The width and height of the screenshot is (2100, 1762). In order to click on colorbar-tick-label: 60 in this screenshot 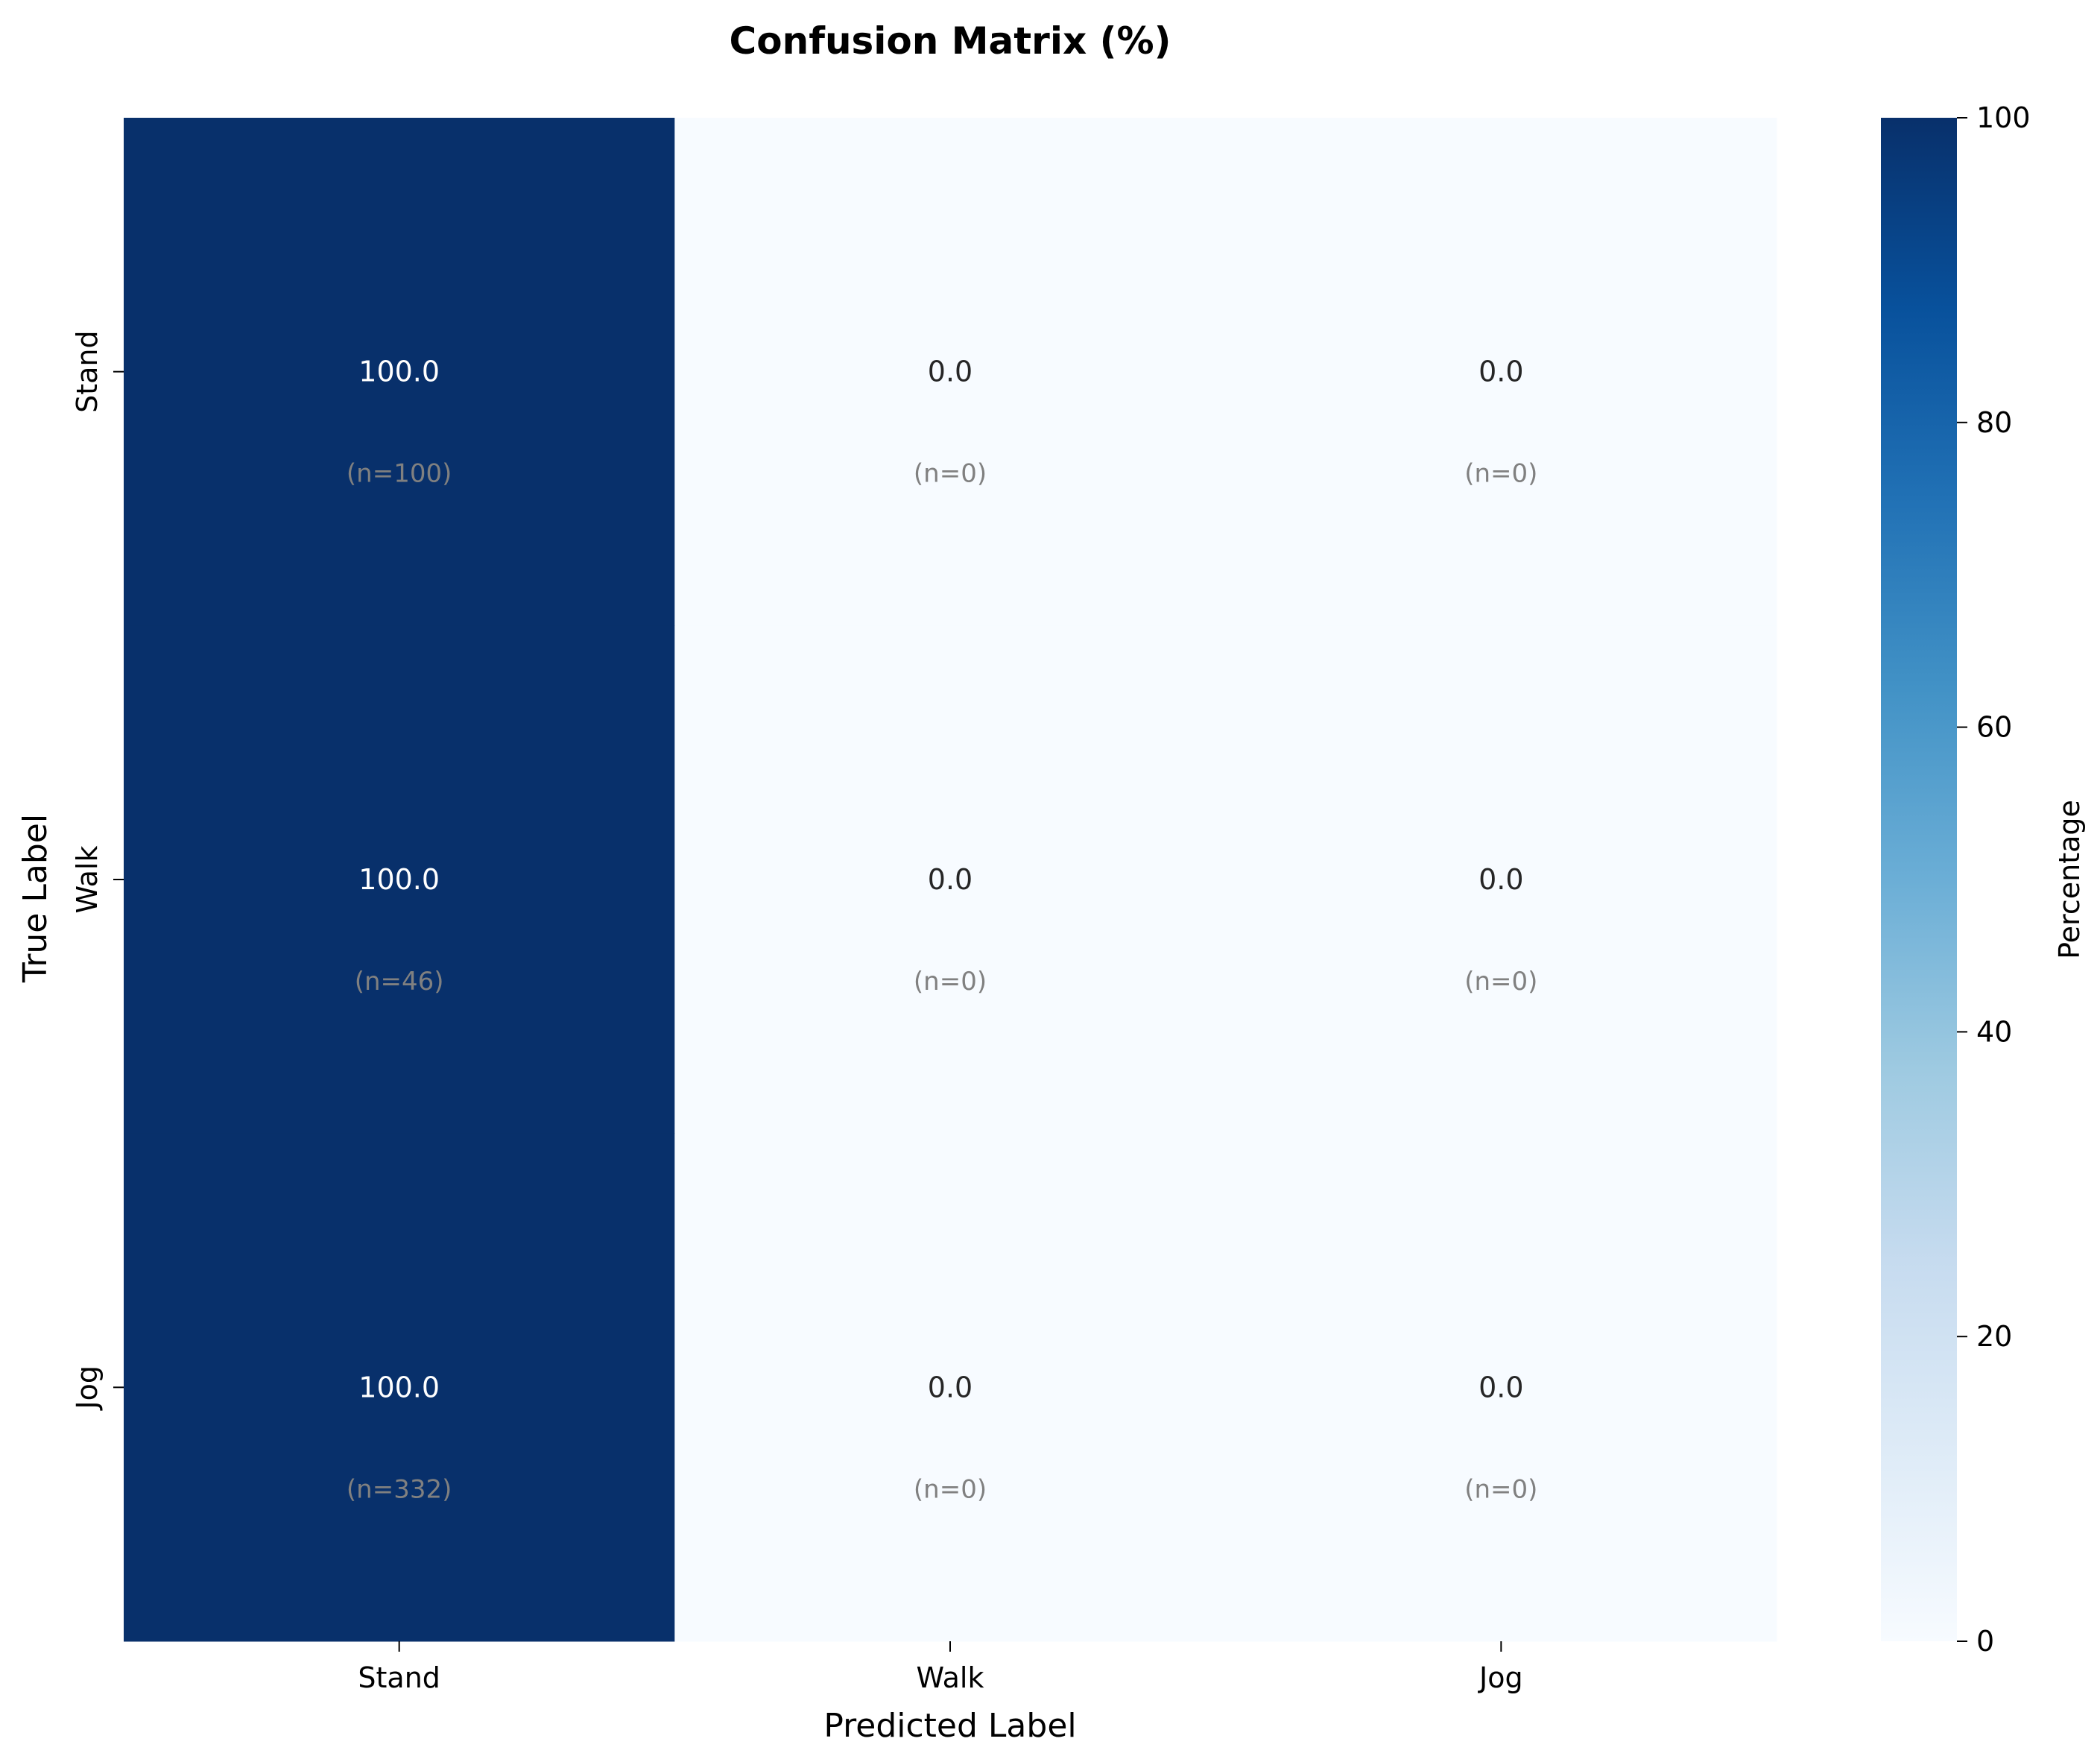, I will do `click(1994, 727)`.